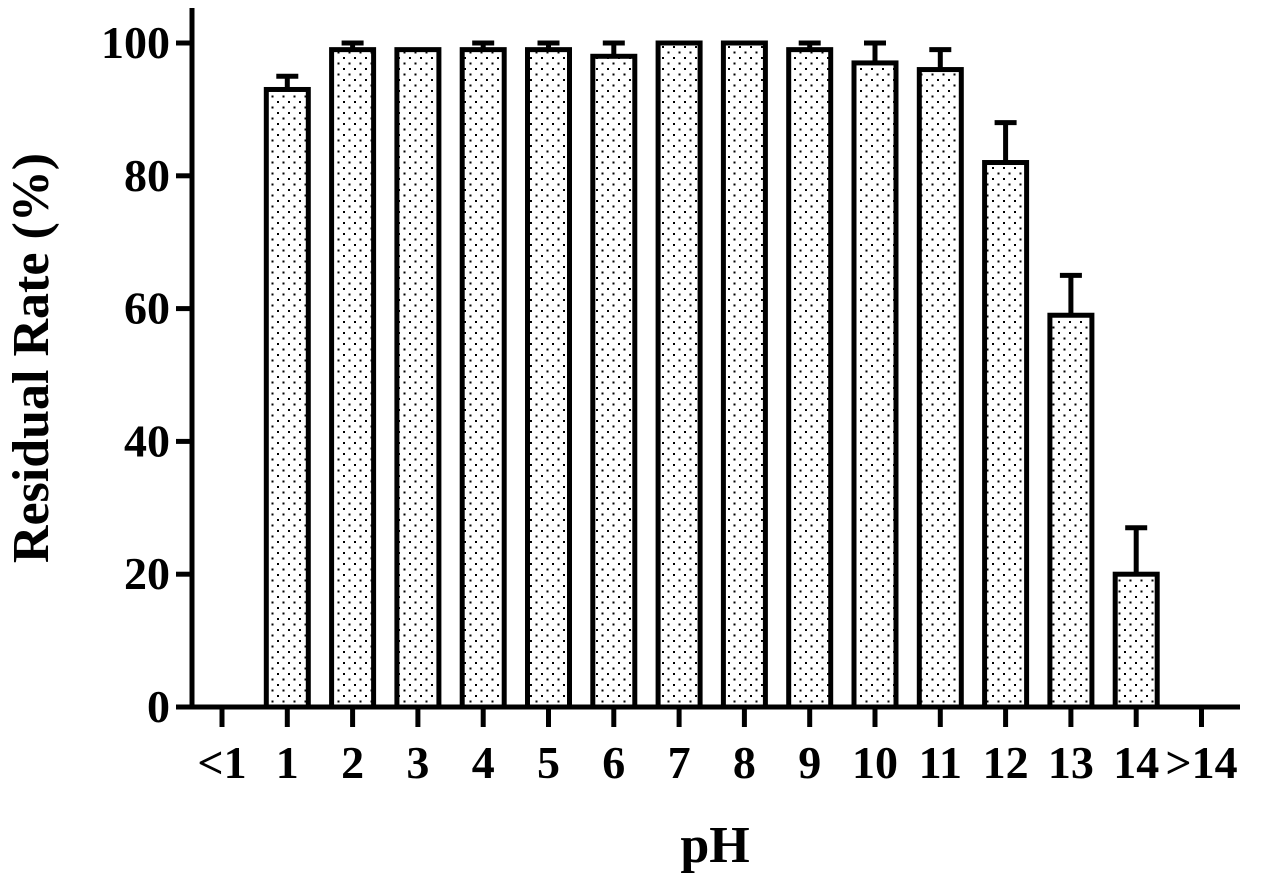 This screenshot has width=1267, height=884. Describe the element at coordinates (714, 845) in the screenshot. I see `x-axis-title: pH` at that location.